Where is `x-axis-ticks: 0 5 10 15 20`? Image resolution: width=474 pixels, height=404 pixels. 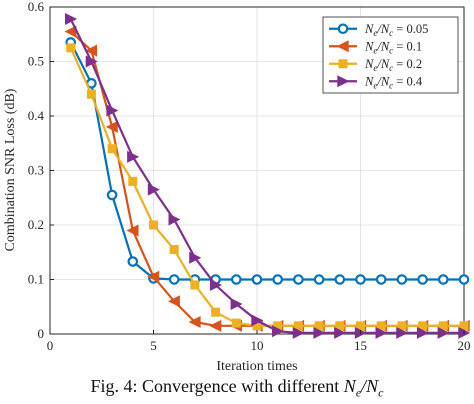
x-axis-ticks: 0 5 10 15 20 is located at coordinates (259, 341).